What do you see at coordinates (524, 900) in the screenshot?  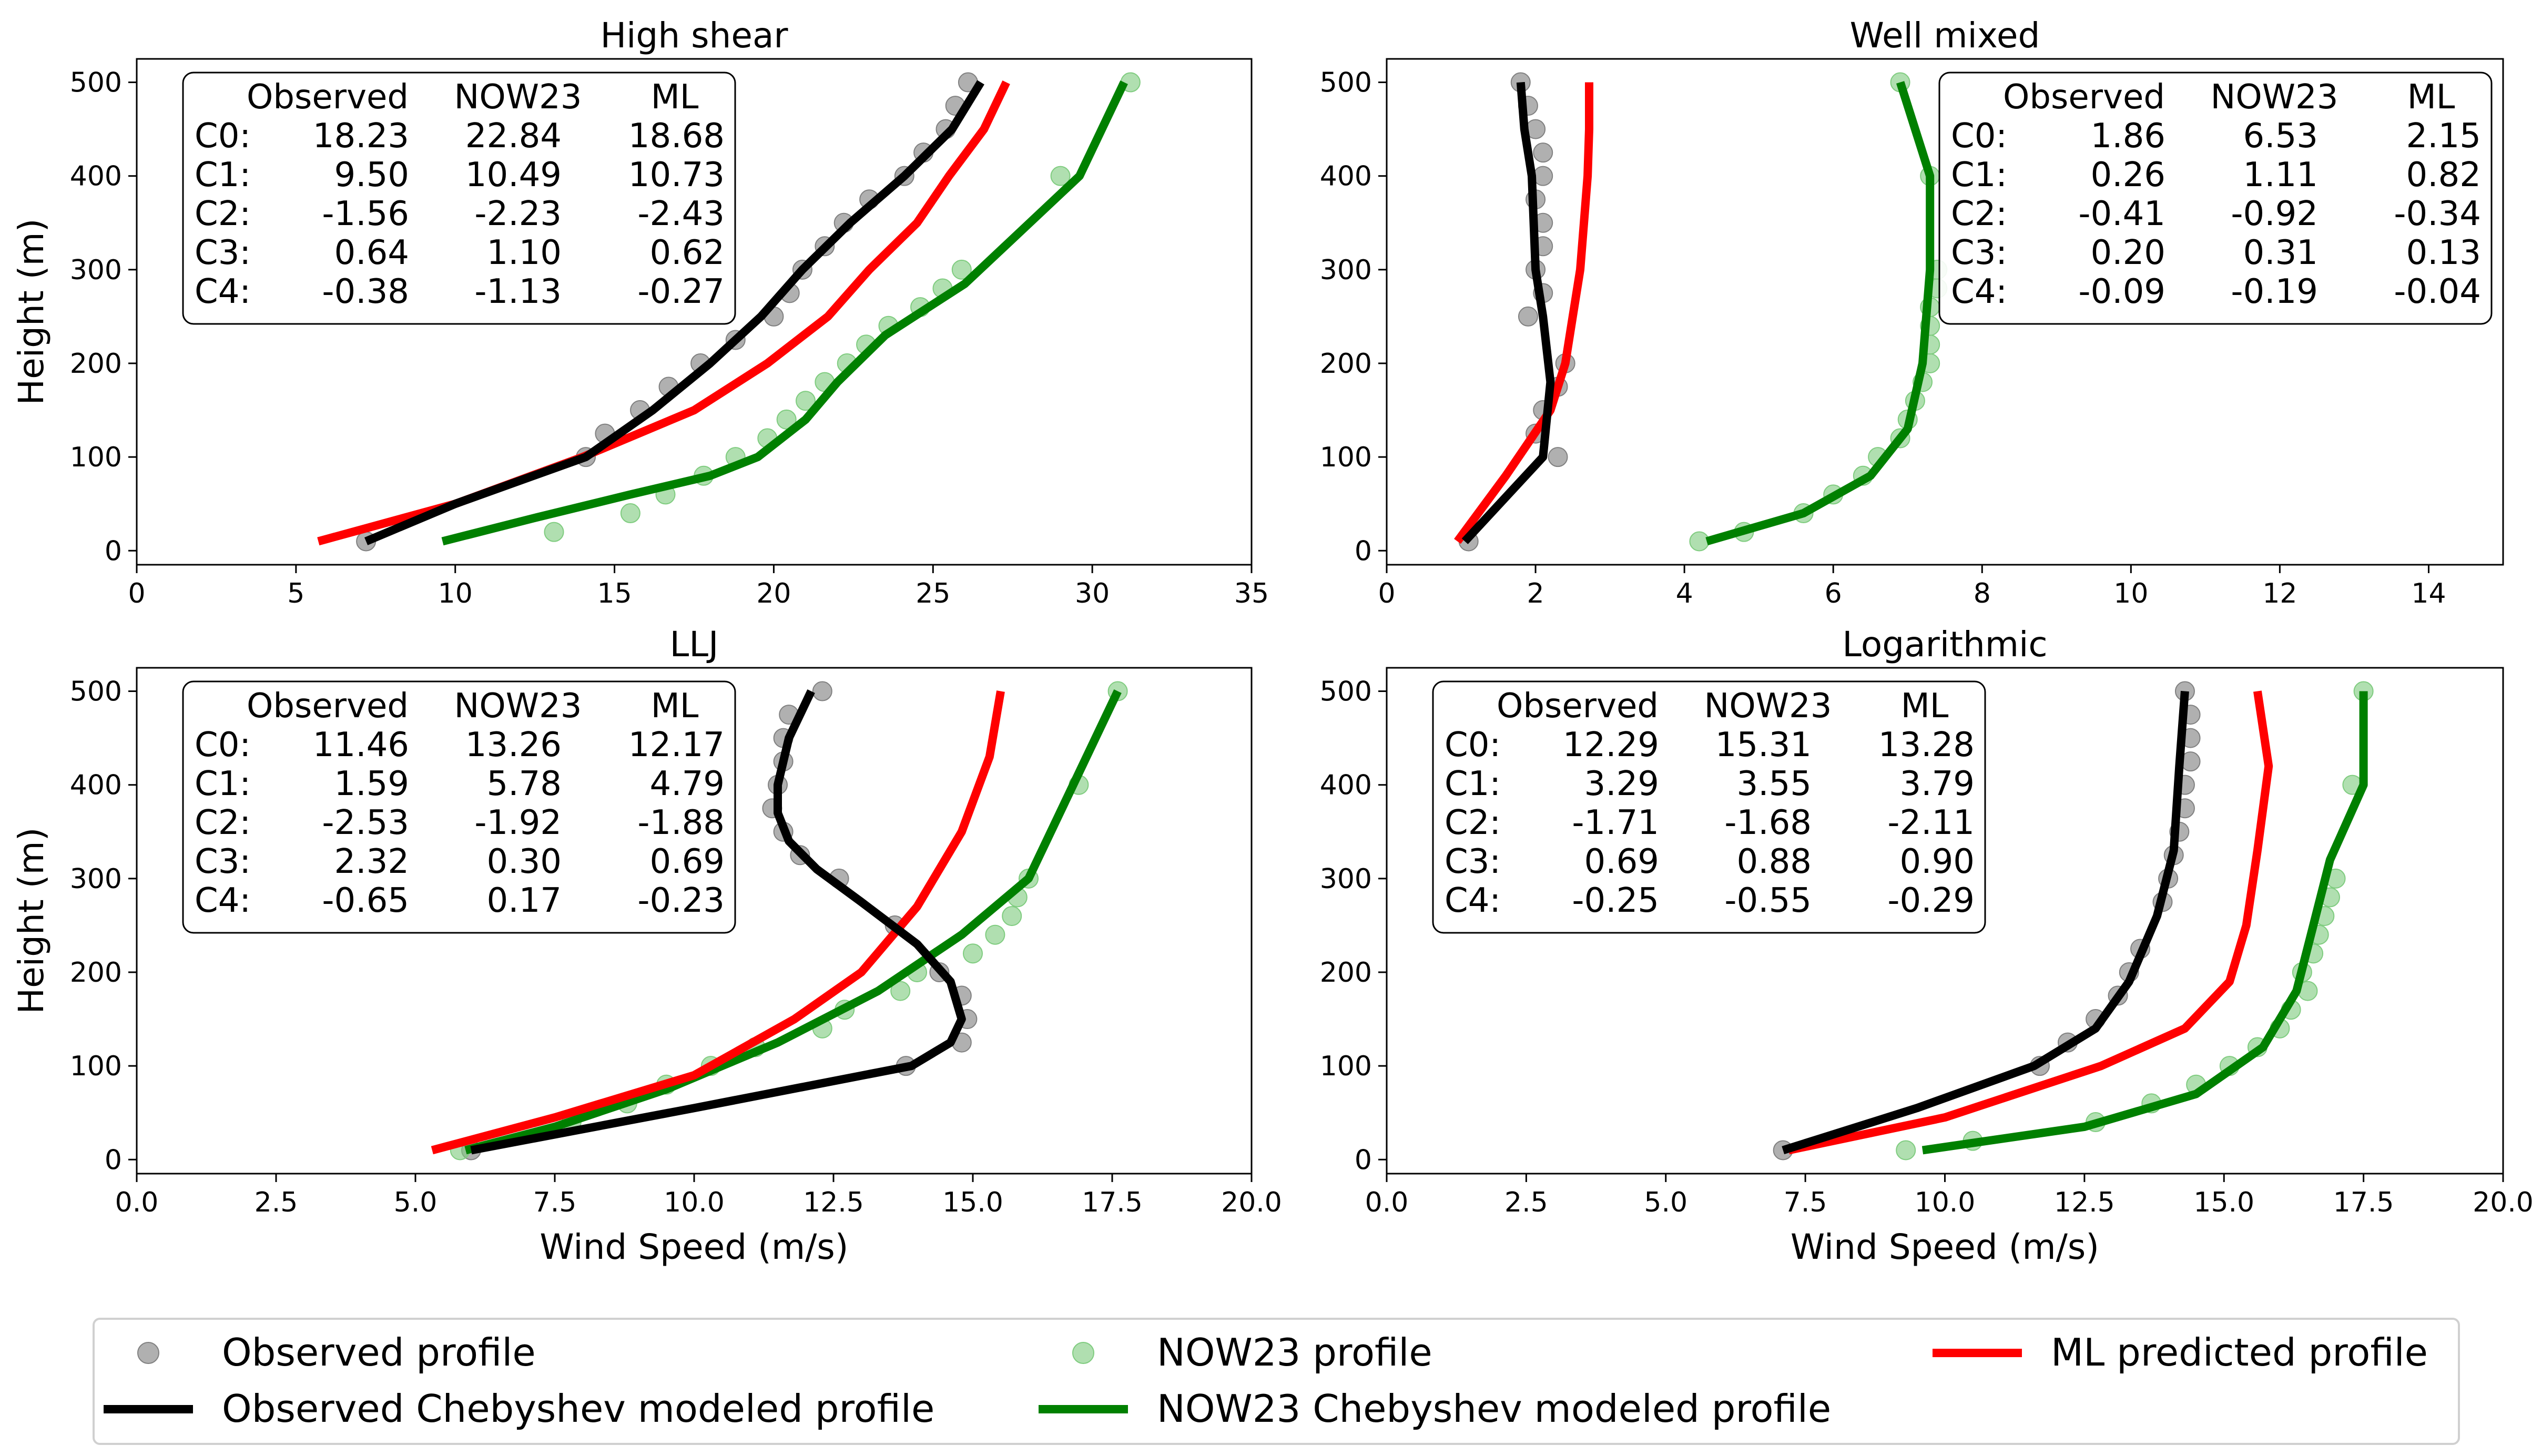 I see `coefficient-value: 0.17` at bounding box center [524, 900].